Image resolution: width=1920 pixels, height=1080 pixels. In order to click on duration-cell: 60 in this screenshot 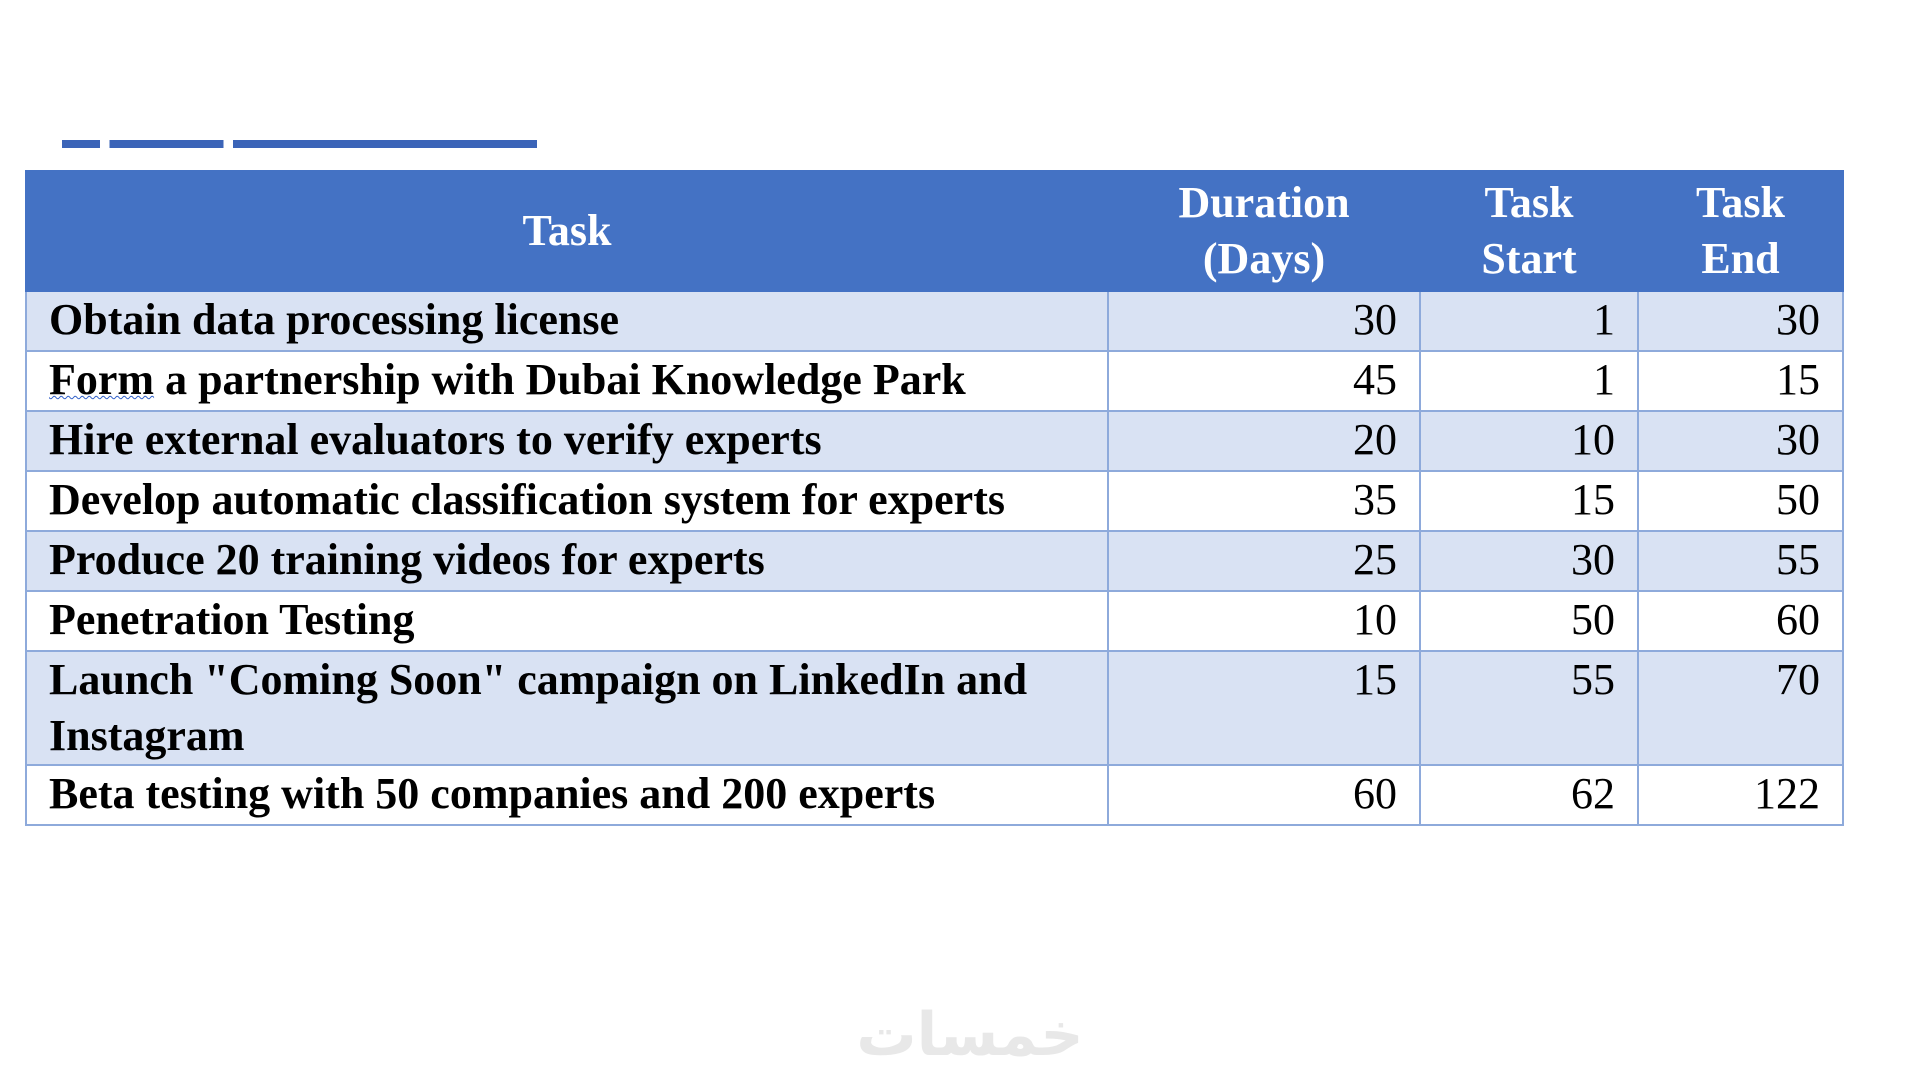, I will do `click(1264, 795)`.